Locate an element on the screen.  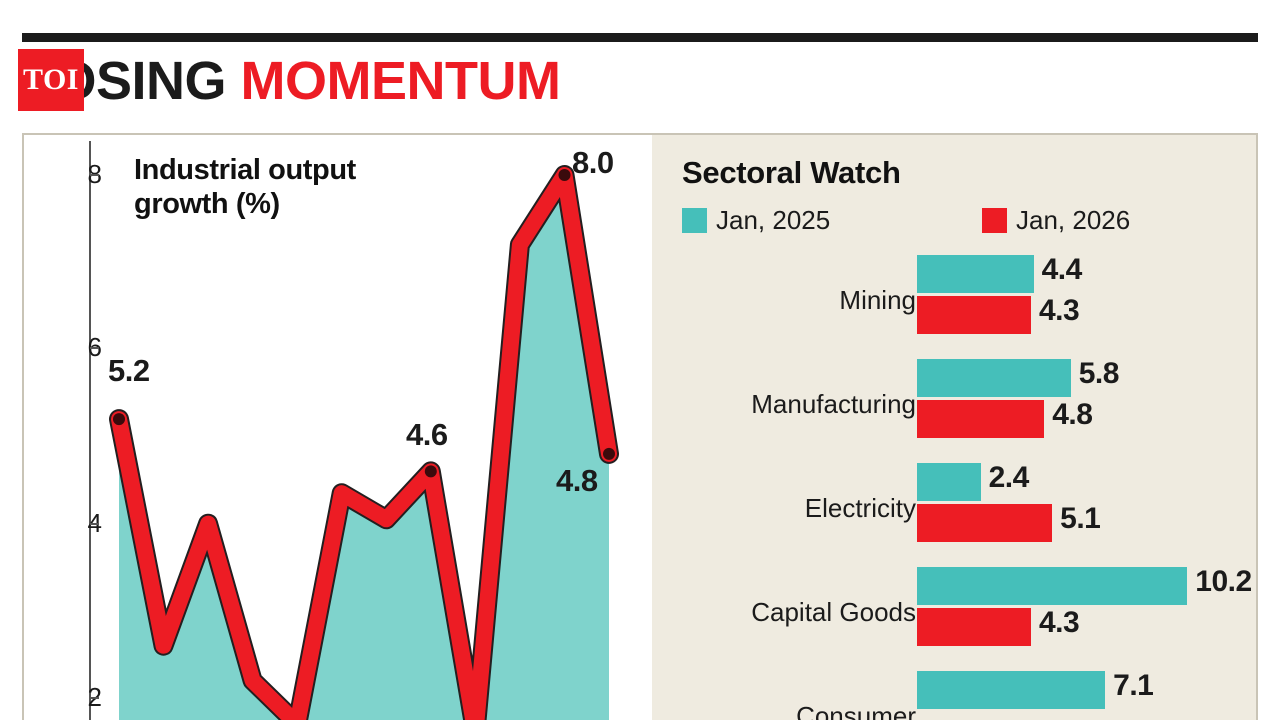
legend-item-jan-2026: Jan, 2026 is located at coordinates (1056, 220).